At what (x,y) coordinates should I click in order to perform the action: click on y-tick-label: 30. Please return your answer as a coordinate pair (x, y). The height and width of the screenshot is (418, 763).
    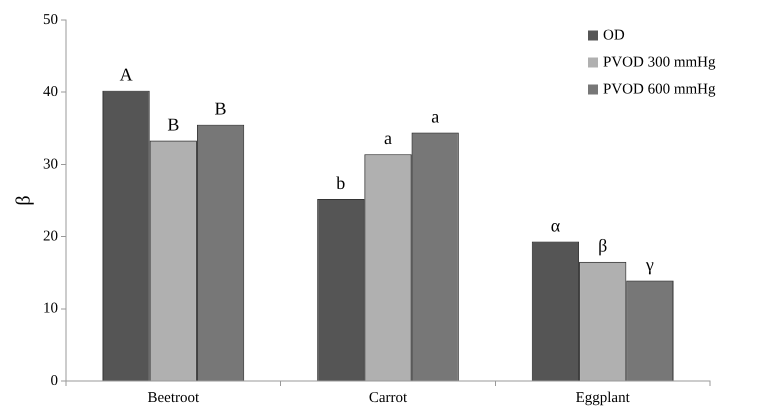
    Looking at the image, I should click on (50, 164).